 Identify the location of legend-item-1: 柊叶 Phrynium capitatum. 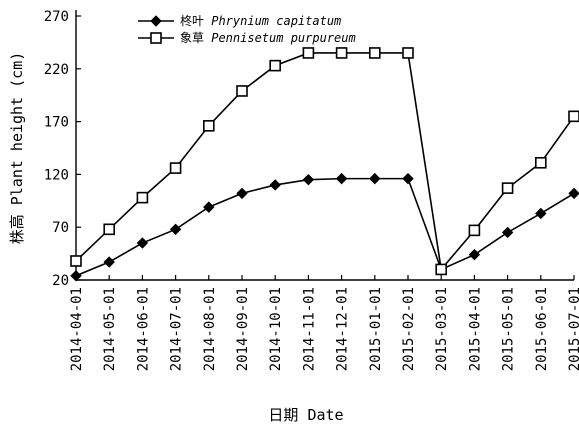
(239, 20).